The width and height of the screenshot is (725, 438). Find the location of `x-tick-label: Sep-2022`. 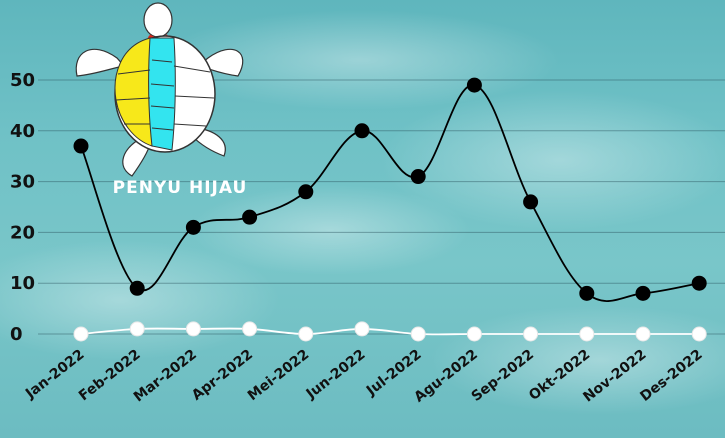

x-tick-label: Sep-2022 is located at coordinates (503, 376).